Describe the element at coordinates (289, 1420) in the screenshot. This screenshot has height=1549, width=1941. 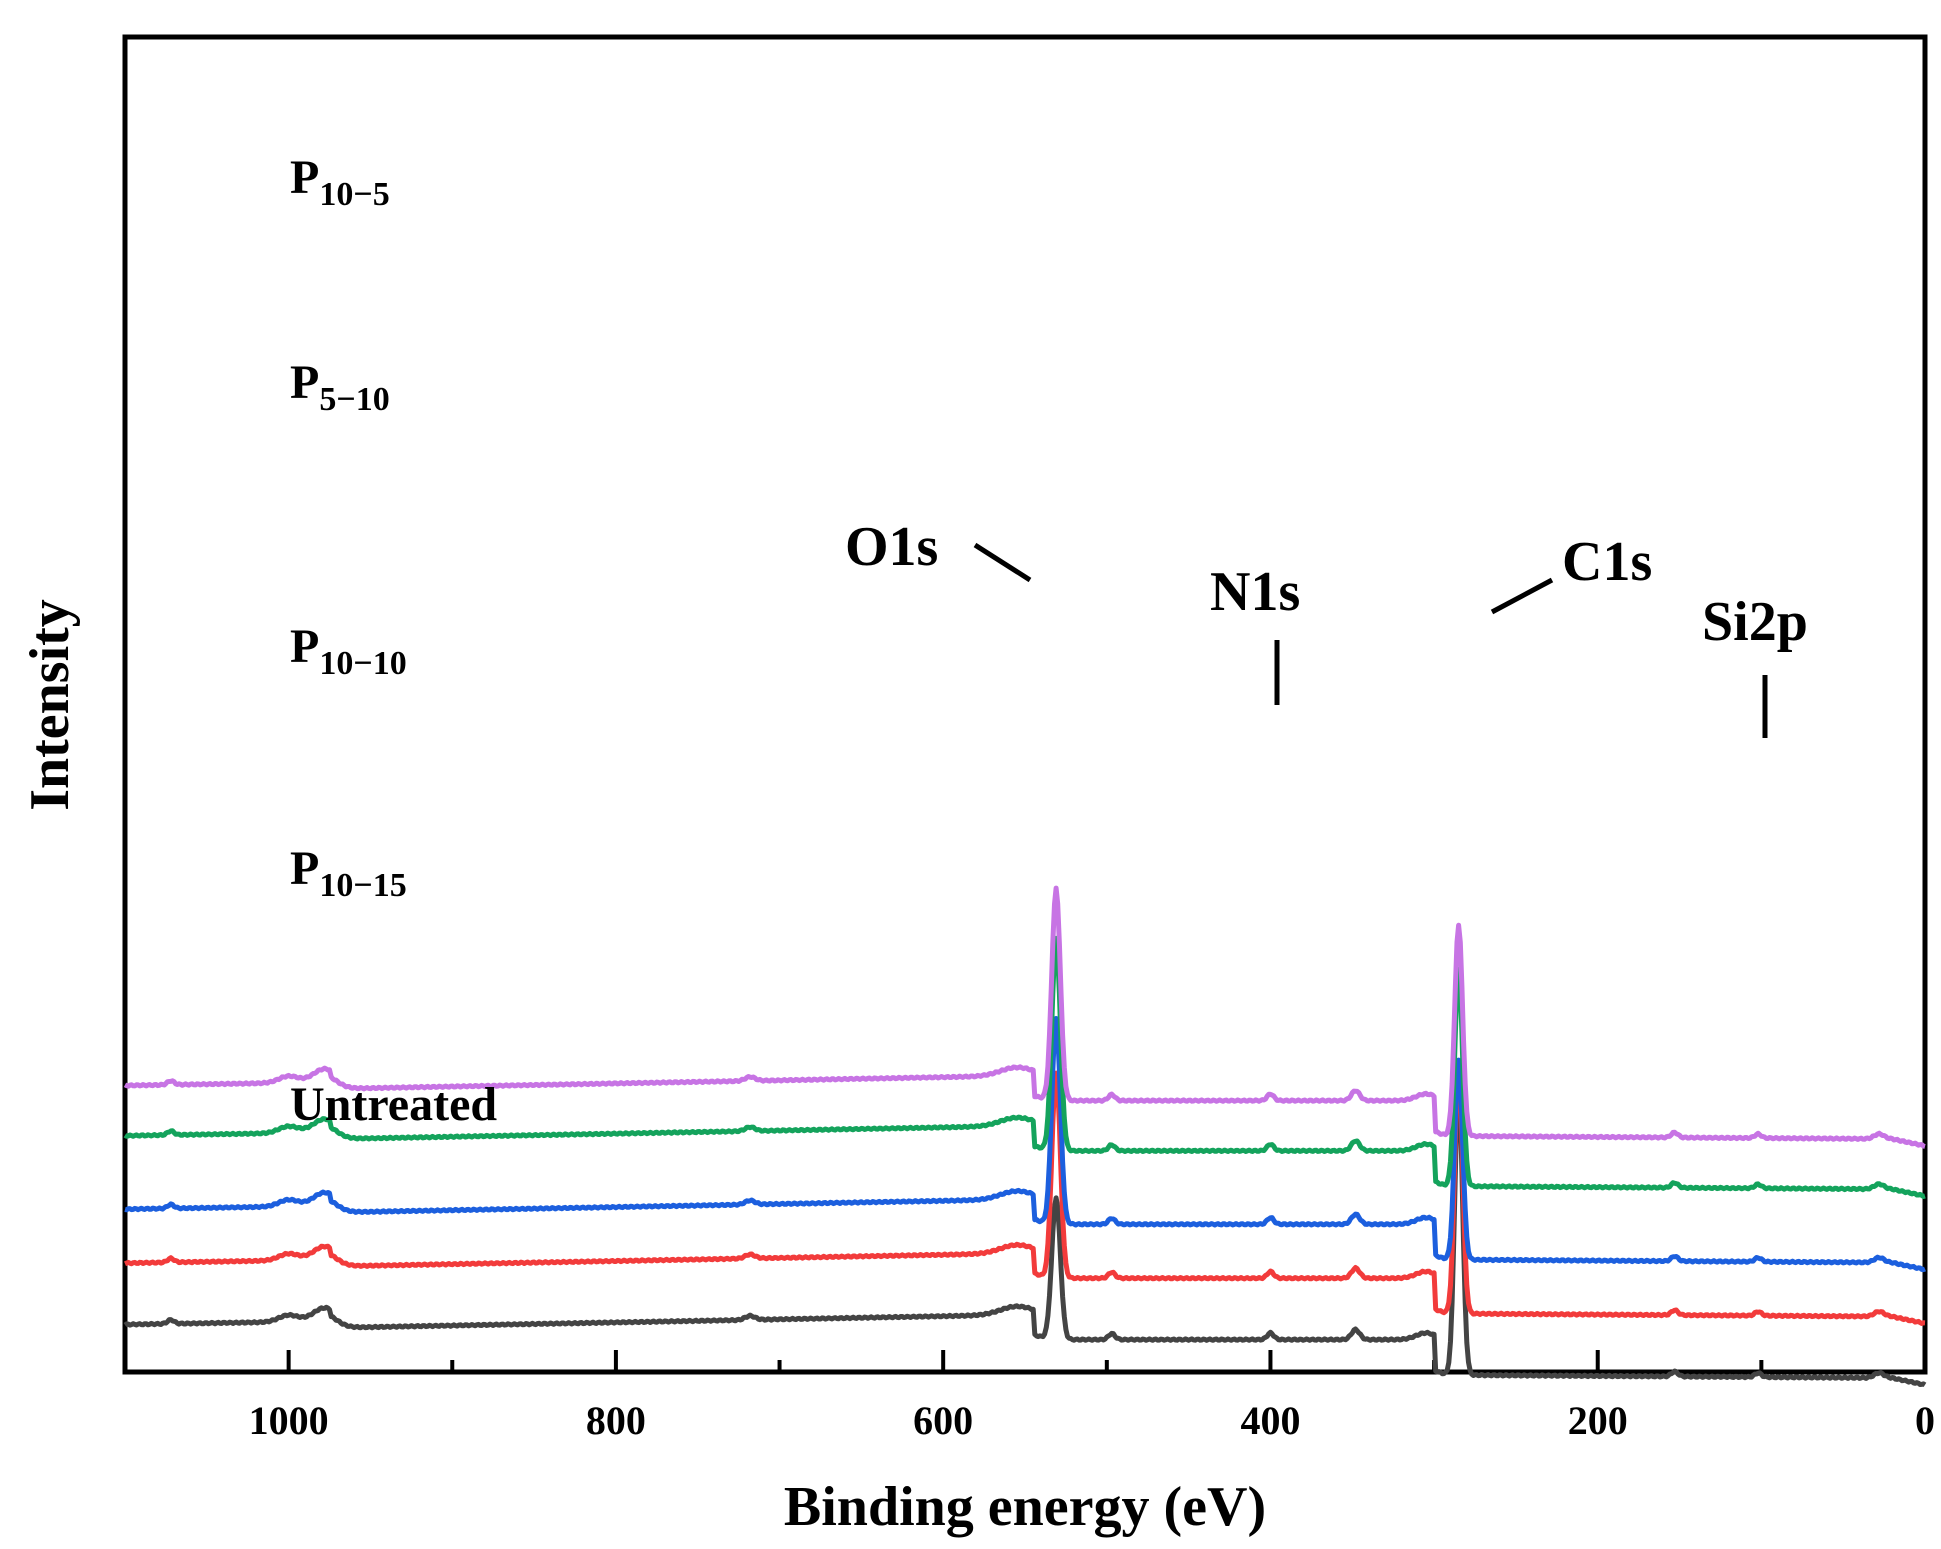
I see `x-tick-label: 1000` at that location.